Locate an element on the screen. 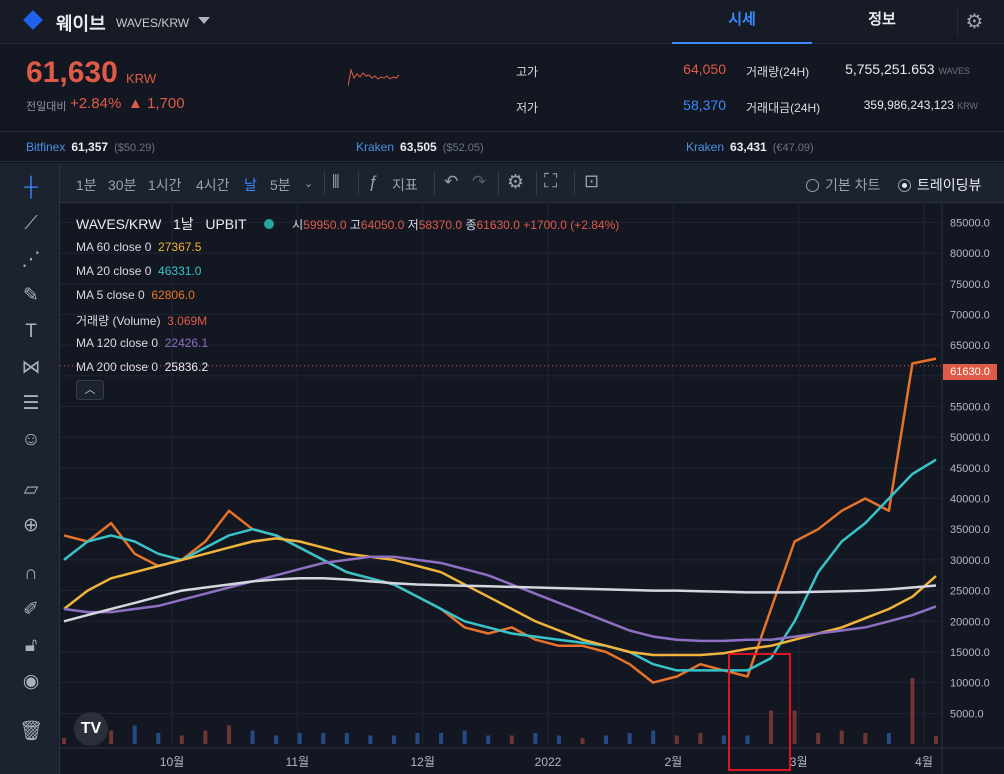 The width and height of the screenshot is (1004, 774). tradingview-logo-icon: TV is located at coordinates (91, 729).